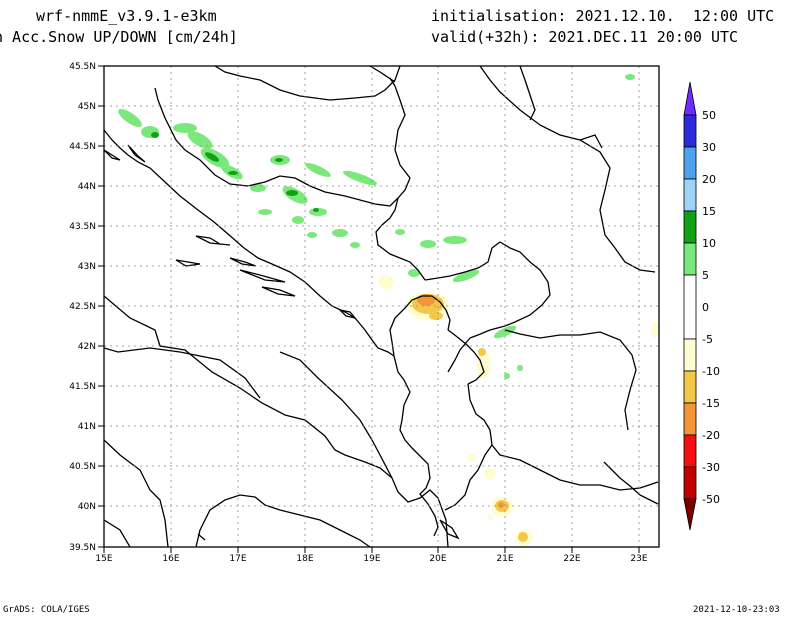 This screenshot has height=618, width=800. I want to click on colorbar-bottom-arrow, so click(690, 514).